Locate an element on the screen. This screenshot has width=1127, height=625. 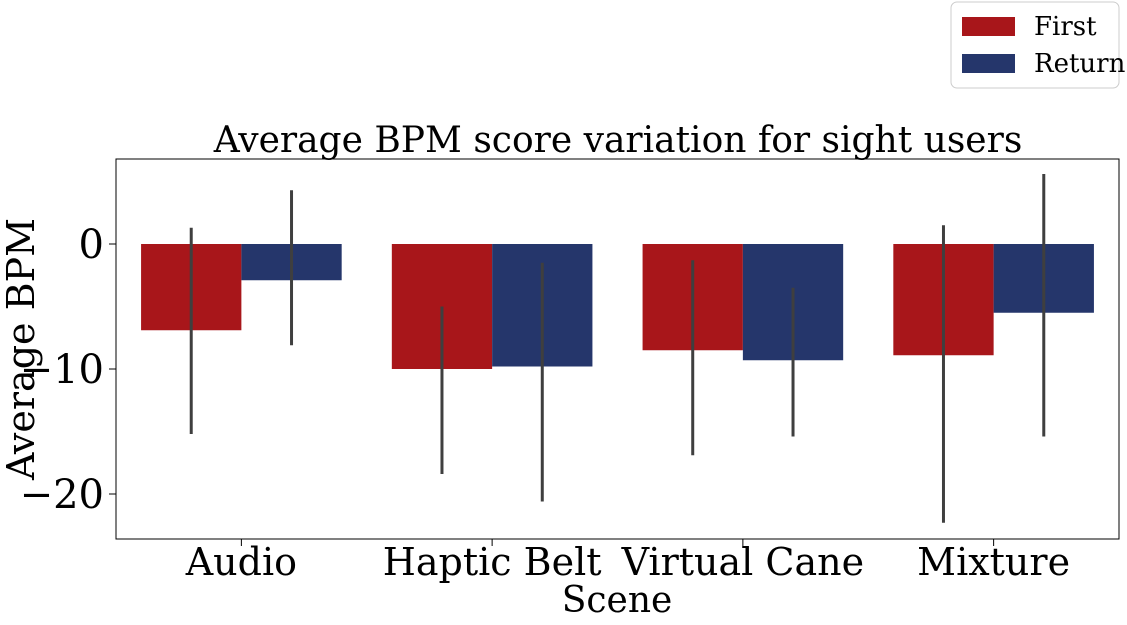
x-tick-label: Haptic Belt is located at coordinates (492, 562).